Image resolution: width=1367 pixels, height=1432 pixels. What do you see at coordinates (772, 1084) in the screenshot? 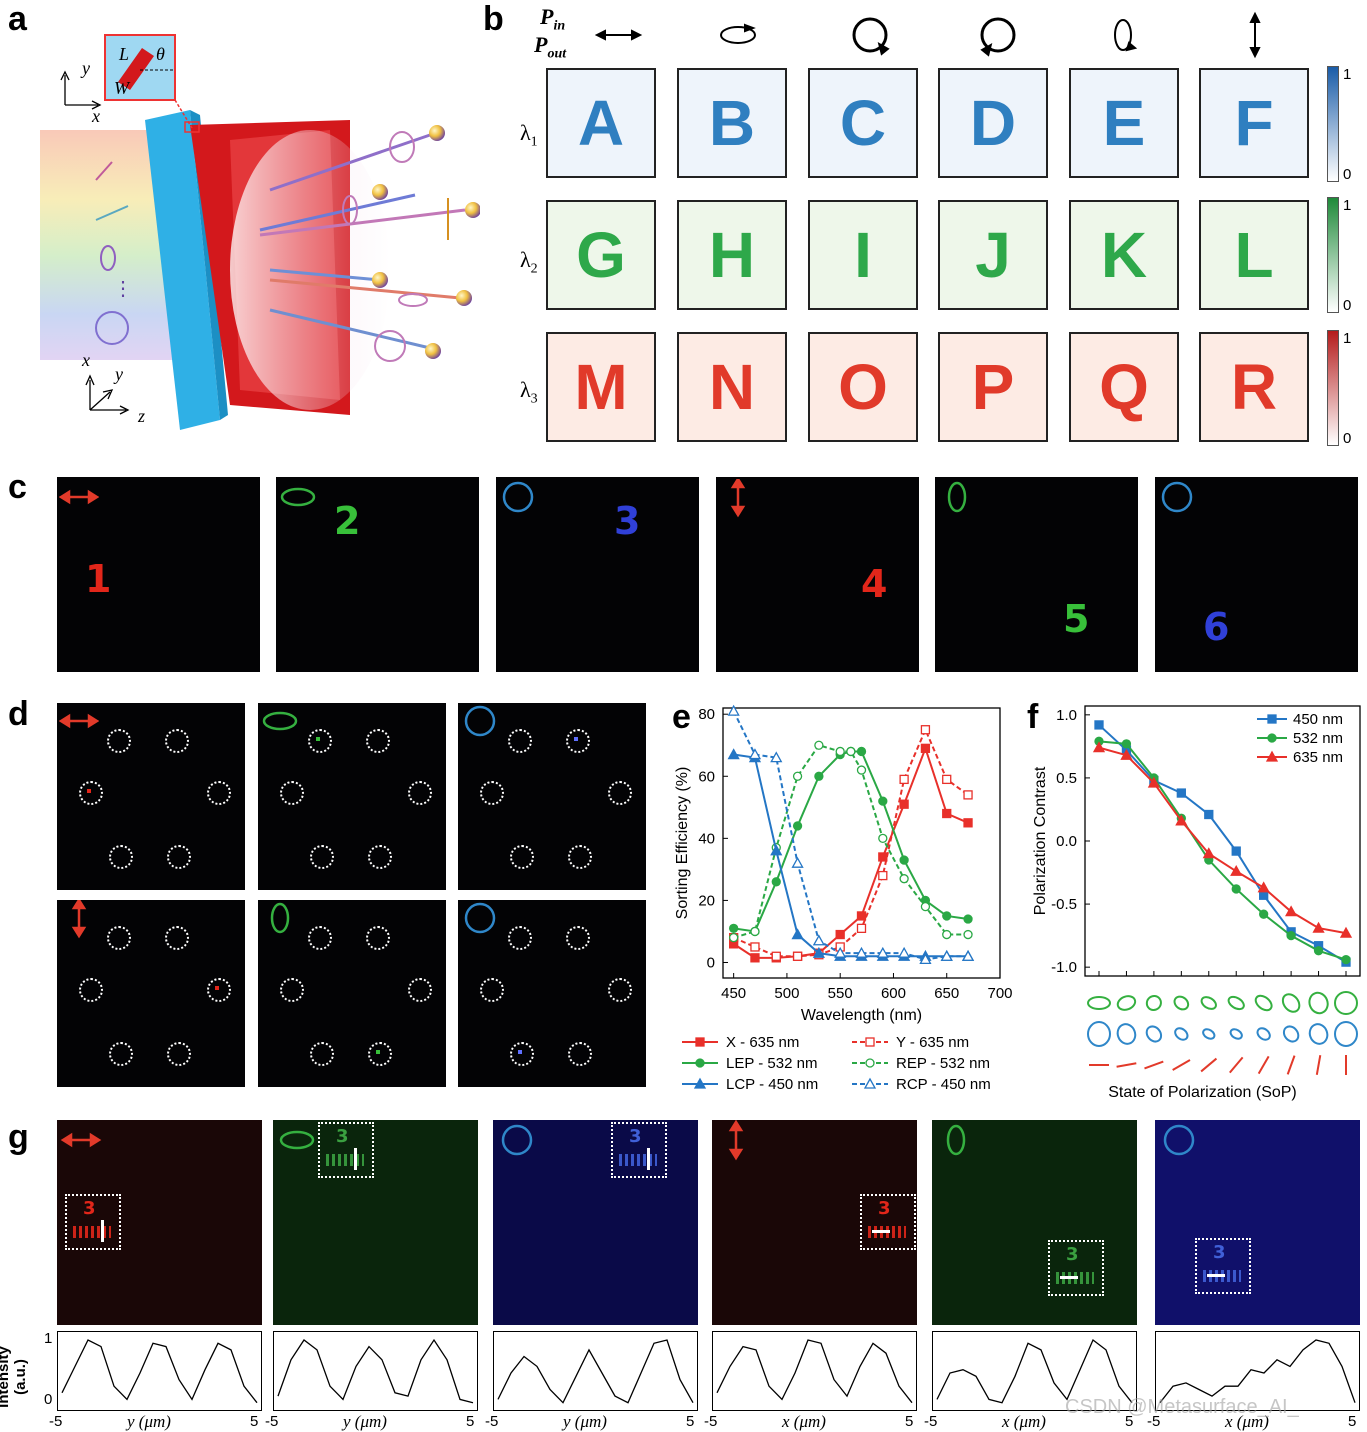
I see `legend-label: LCP - 450 nm` at bounding box center [772, 1084].